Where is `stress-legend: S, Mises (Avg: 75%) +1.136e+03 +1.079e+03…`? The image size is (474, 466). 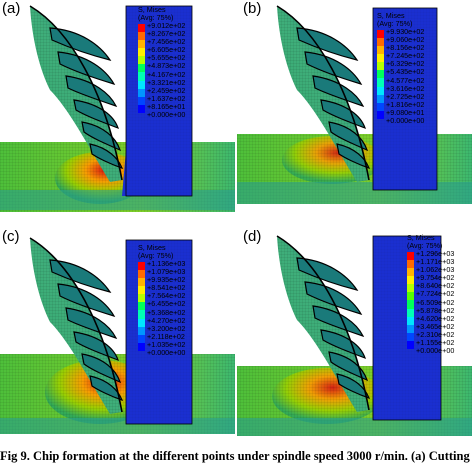 stress-legend: S, Mises (Avg: 75%) +1.136e+03 +1.079e+03… is located at coordinates (161, 300).